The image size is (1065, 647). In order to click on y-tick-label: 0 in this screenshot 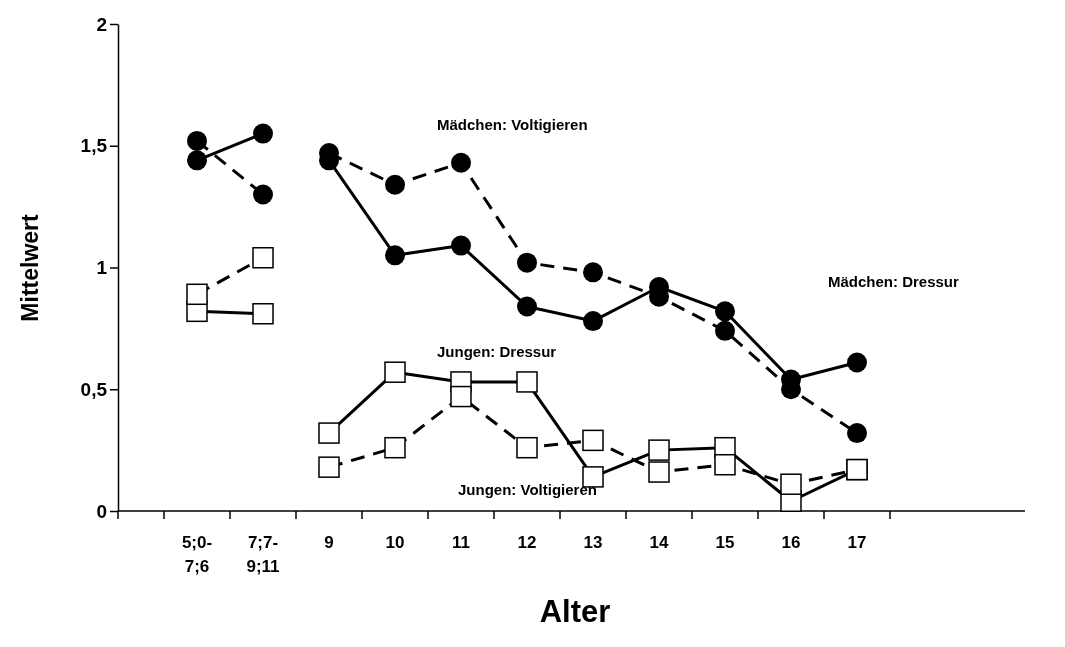, I will do `click(101, 511)`.